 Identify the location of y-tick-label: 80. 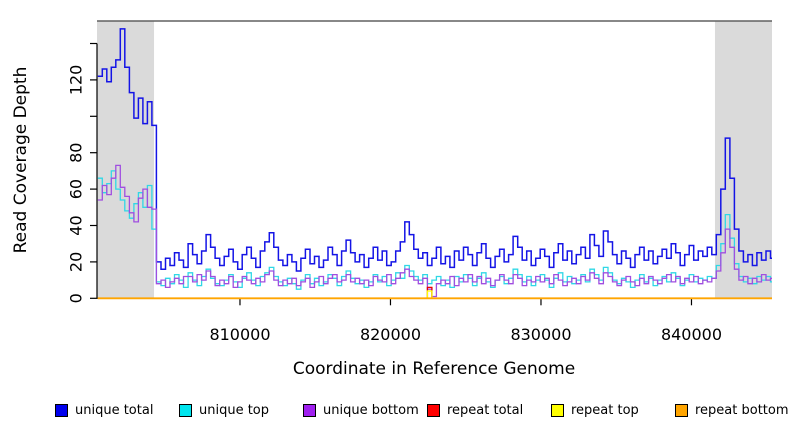
(76, 153).